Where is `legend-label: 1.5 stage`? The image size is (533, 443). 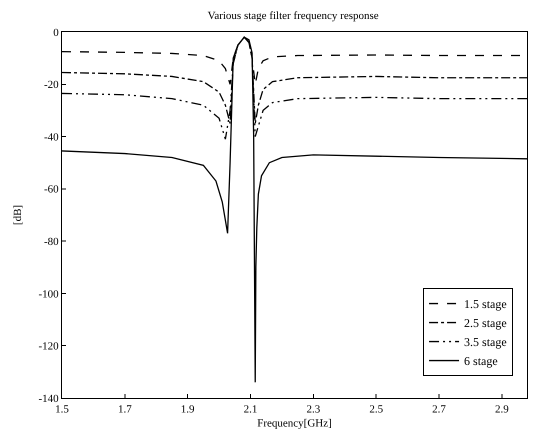 legend-label: 1.5 stage is located at coordinates (485, 304).